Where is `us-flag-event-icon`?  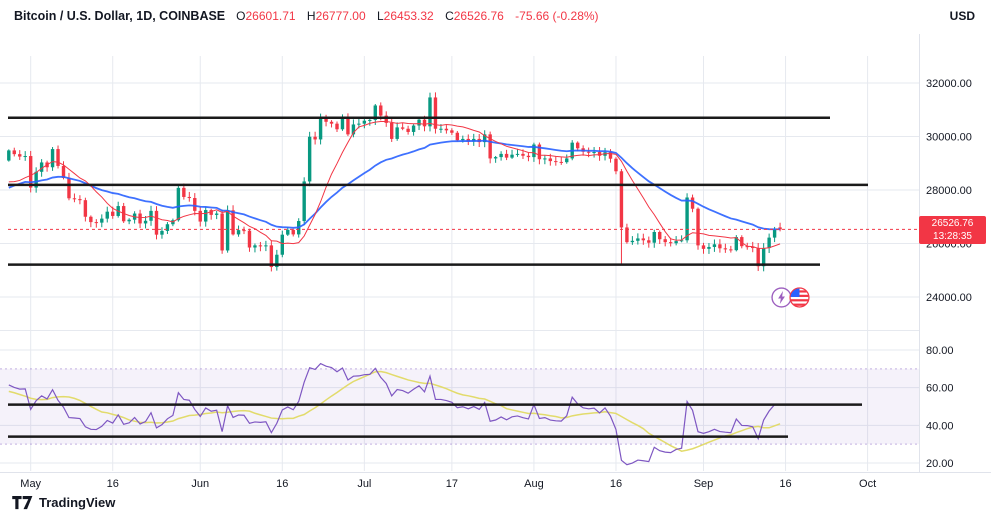 us-flag-event-icon is located at coordinates (799, 297).